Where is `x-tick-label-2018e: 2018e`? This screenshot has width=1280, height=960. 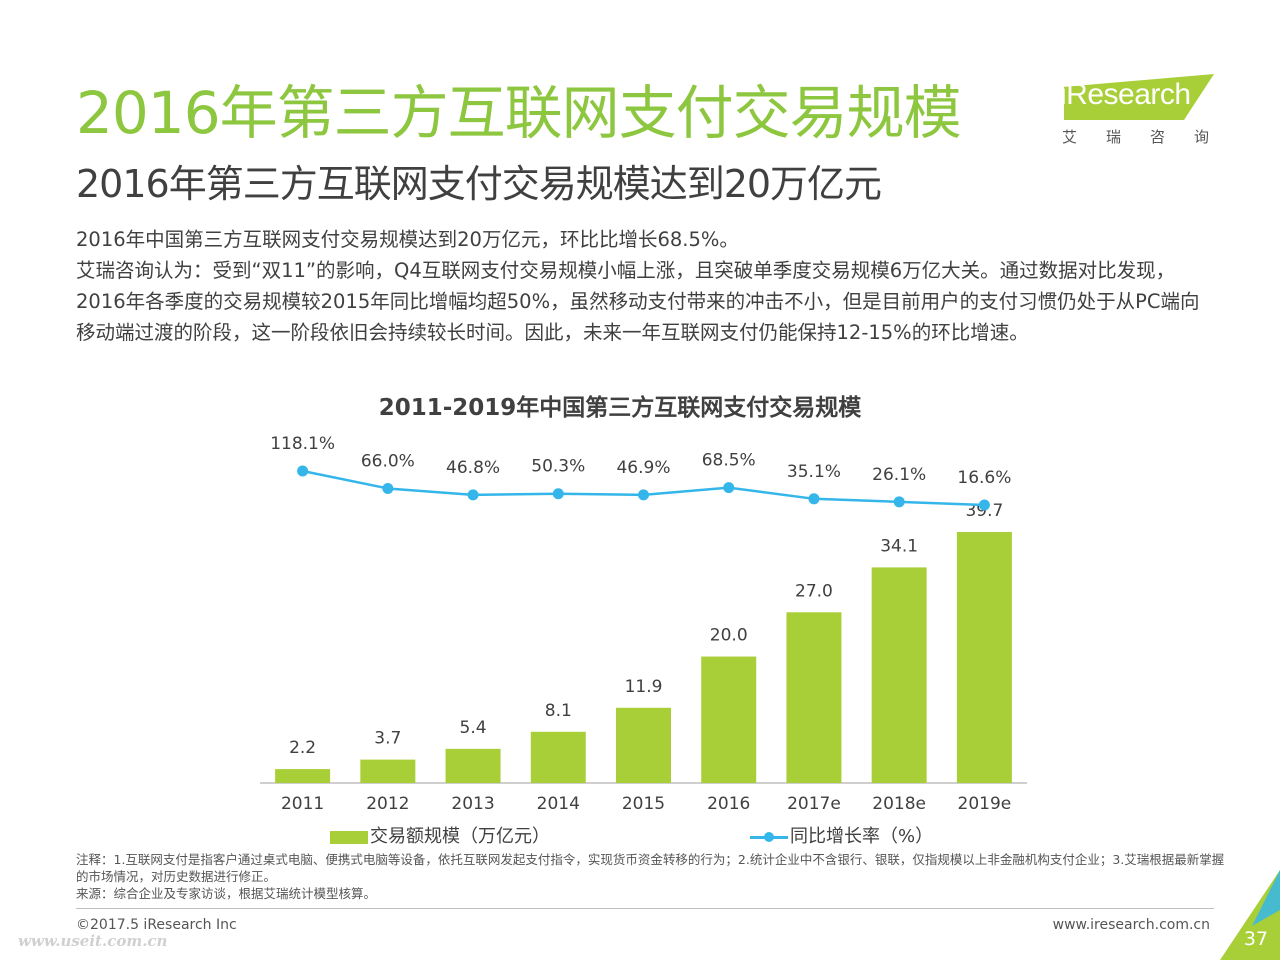
x-tick-label-2018e: 2018e is located at coordinates (899, 804).